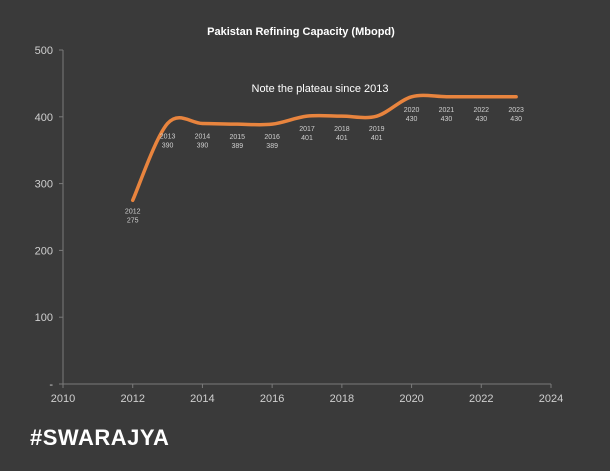 The image size is (610, 471). Describe the element at coordinates (377, 129) in the screenshot. I see `data-label-year: 2019` at that location.